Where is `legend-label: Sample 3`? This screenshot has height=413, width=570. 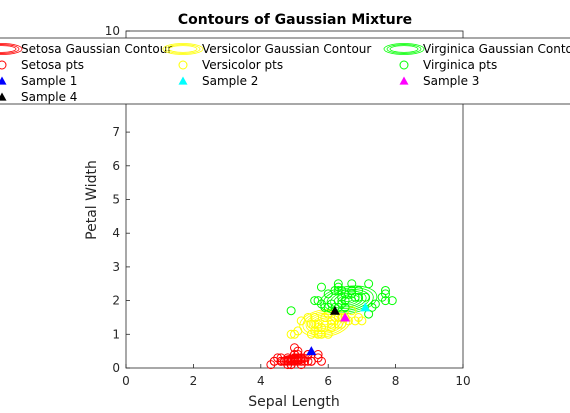 legend-label: Sample 3 is located at coordinates (451, 81).